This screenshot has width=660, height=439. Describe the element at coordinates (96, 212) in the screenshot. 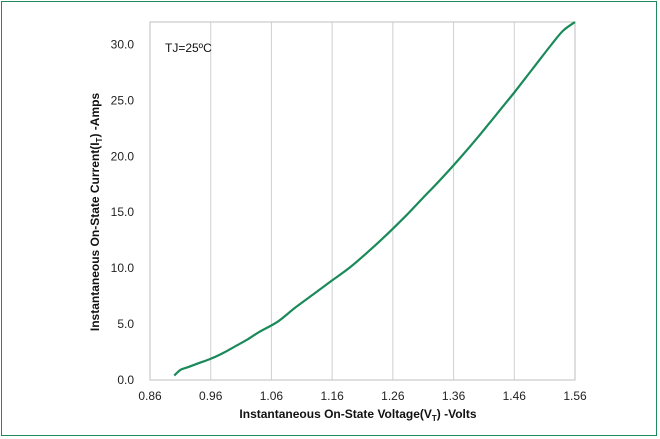

I see `y-axis-label: Instantaneous On-State Current(IT) -Amps` at that location.